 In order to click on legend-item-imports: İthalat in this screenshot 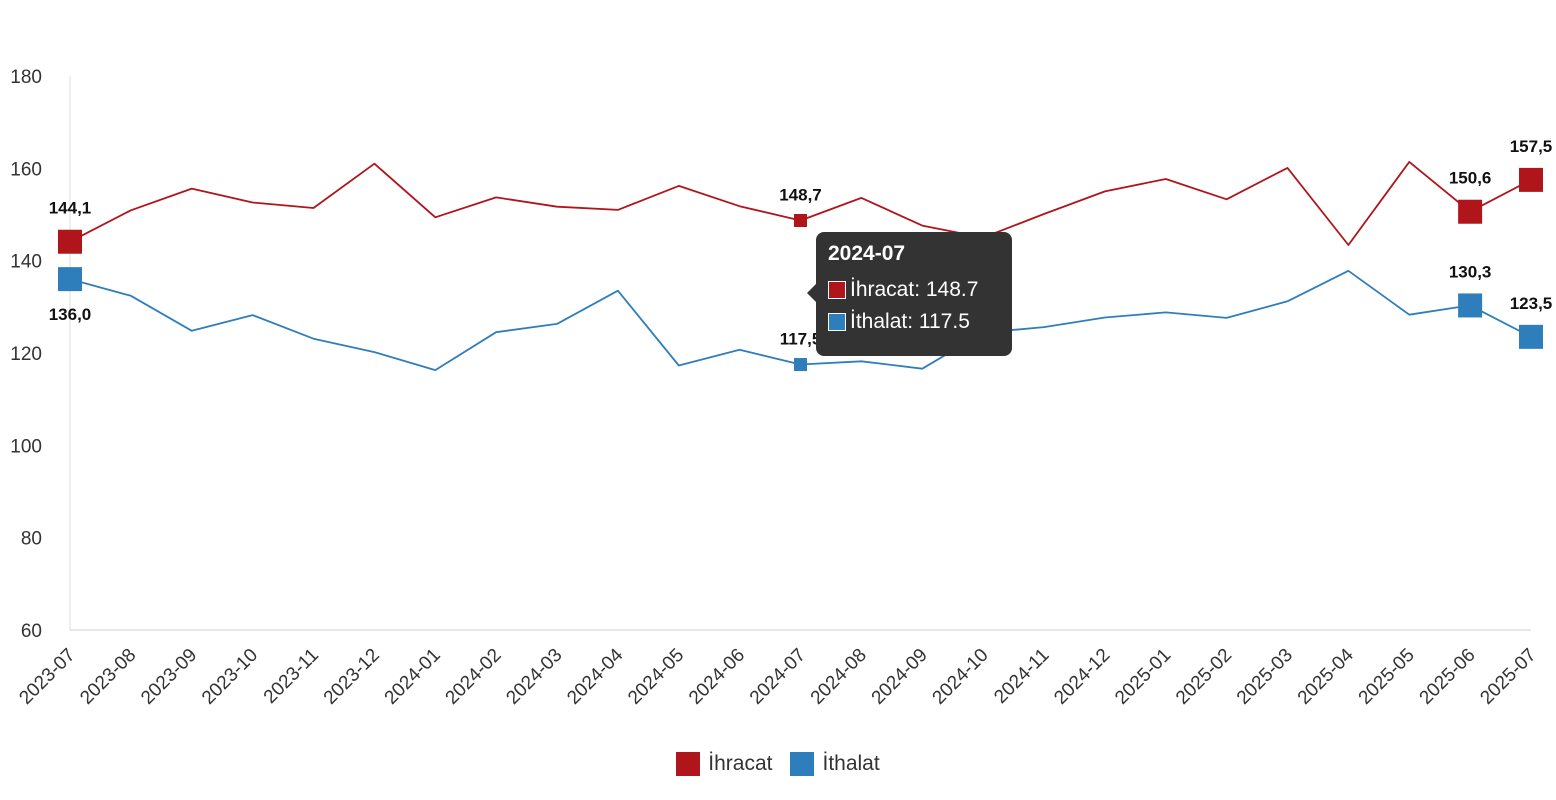, I will do `click(835, 764)`.